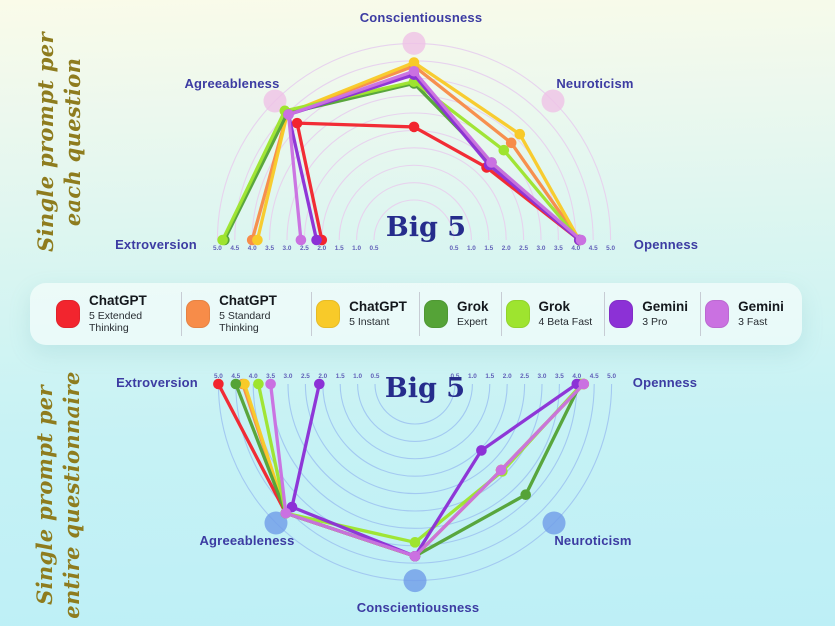 The image size is (835, 630). I want to click on legend-item-chatgpt-5-extended-thinking: ChatGPT 5 Extended Thinking, so click(117, 314).